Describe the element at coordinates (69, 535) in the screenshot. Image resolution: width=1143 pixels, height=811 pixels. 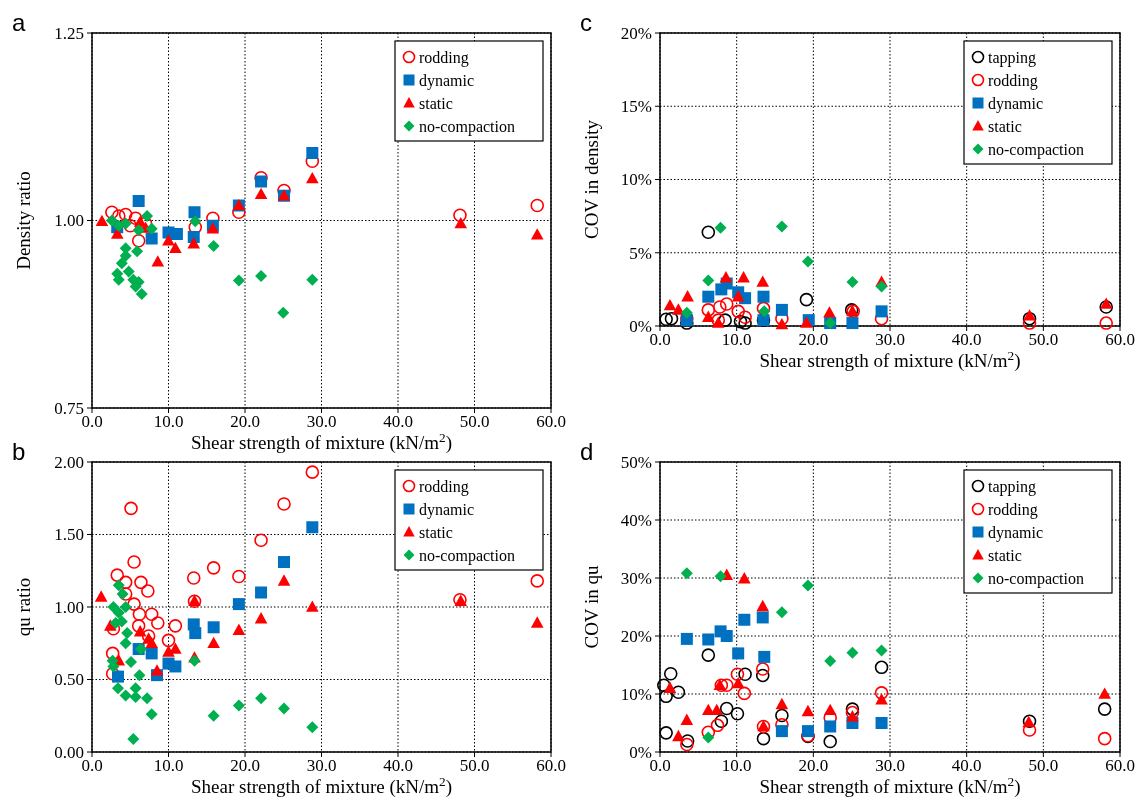
I see `y-tick-label: 1.50` at that location.